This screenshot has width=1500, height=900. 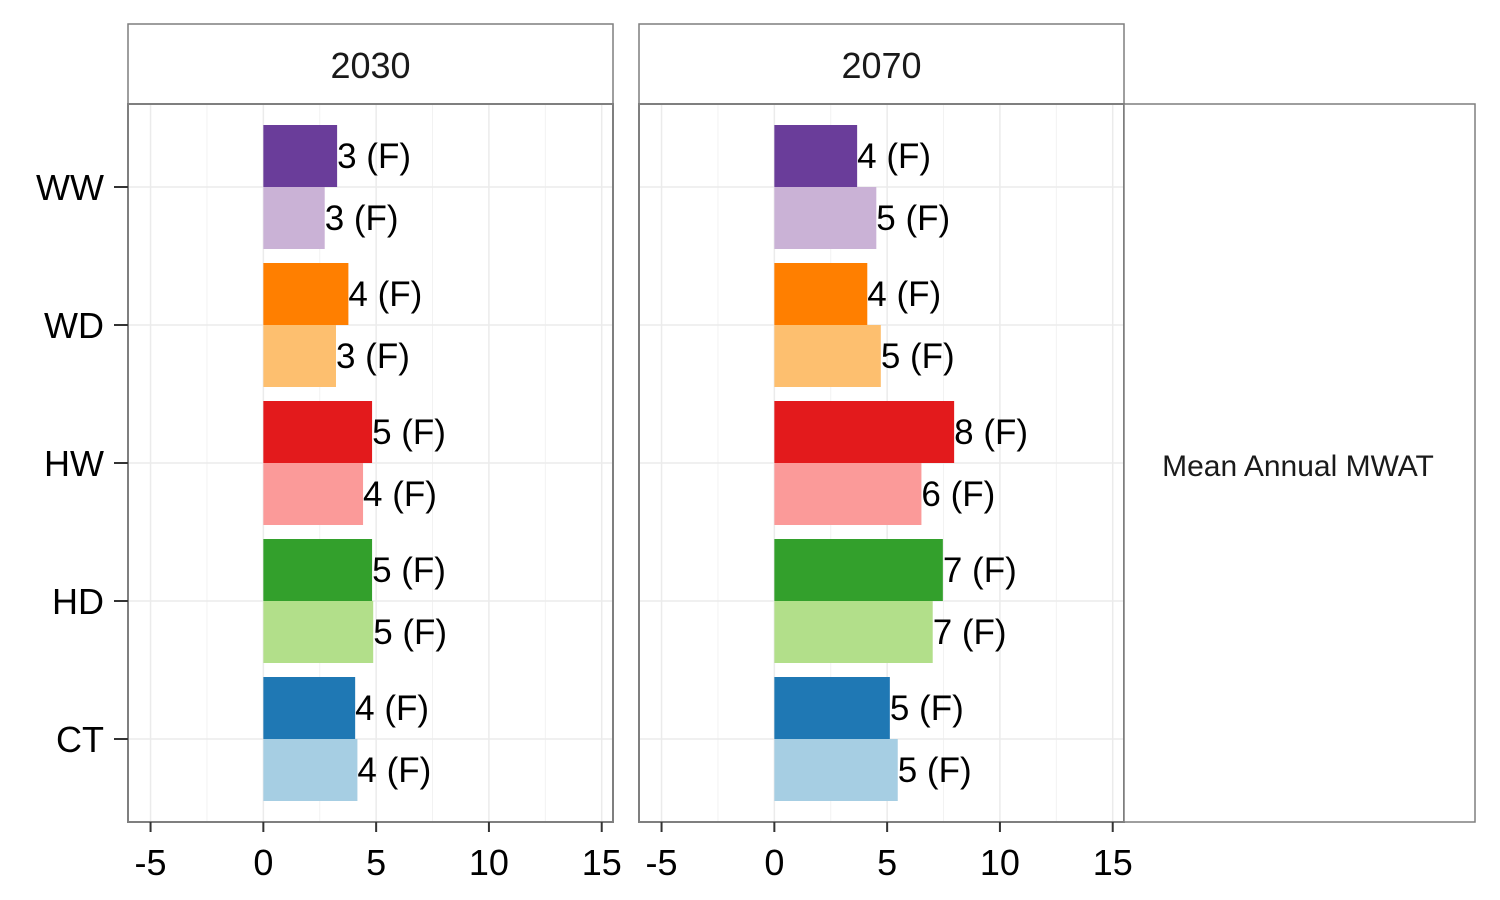 I want to click on y-tick-label-ww: WW, so click(x=70, y=187).